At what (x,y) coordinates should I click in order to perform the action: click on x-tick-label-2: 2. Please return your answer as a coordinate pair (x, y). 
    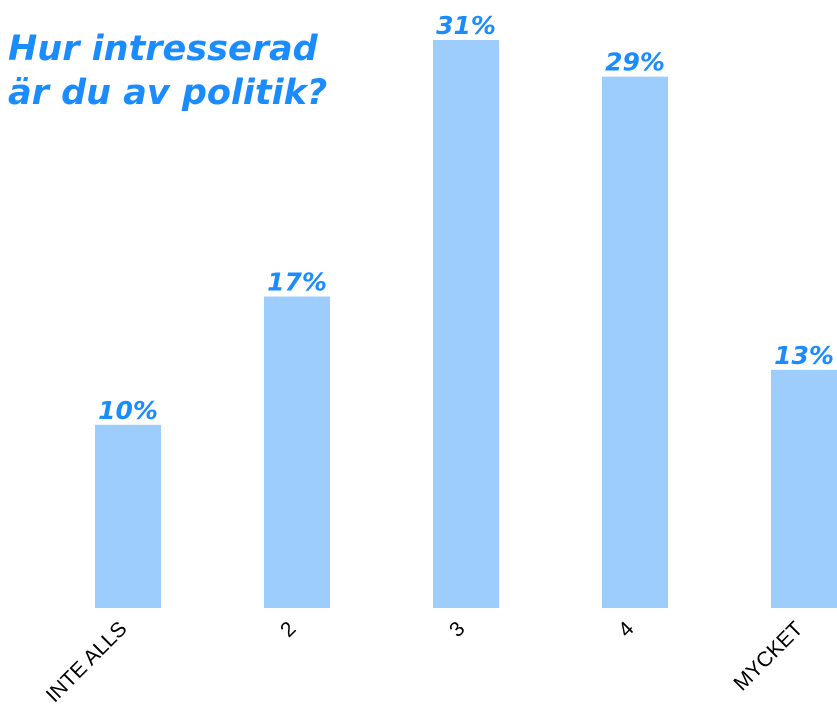
    Looking at the image, I should click on (288, 629).